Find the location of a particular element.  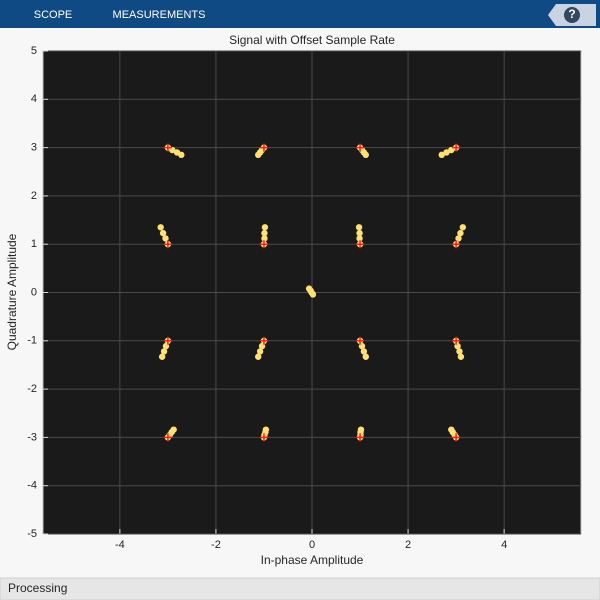

y-tick-label: 0 is located at coordinates (34, 292).